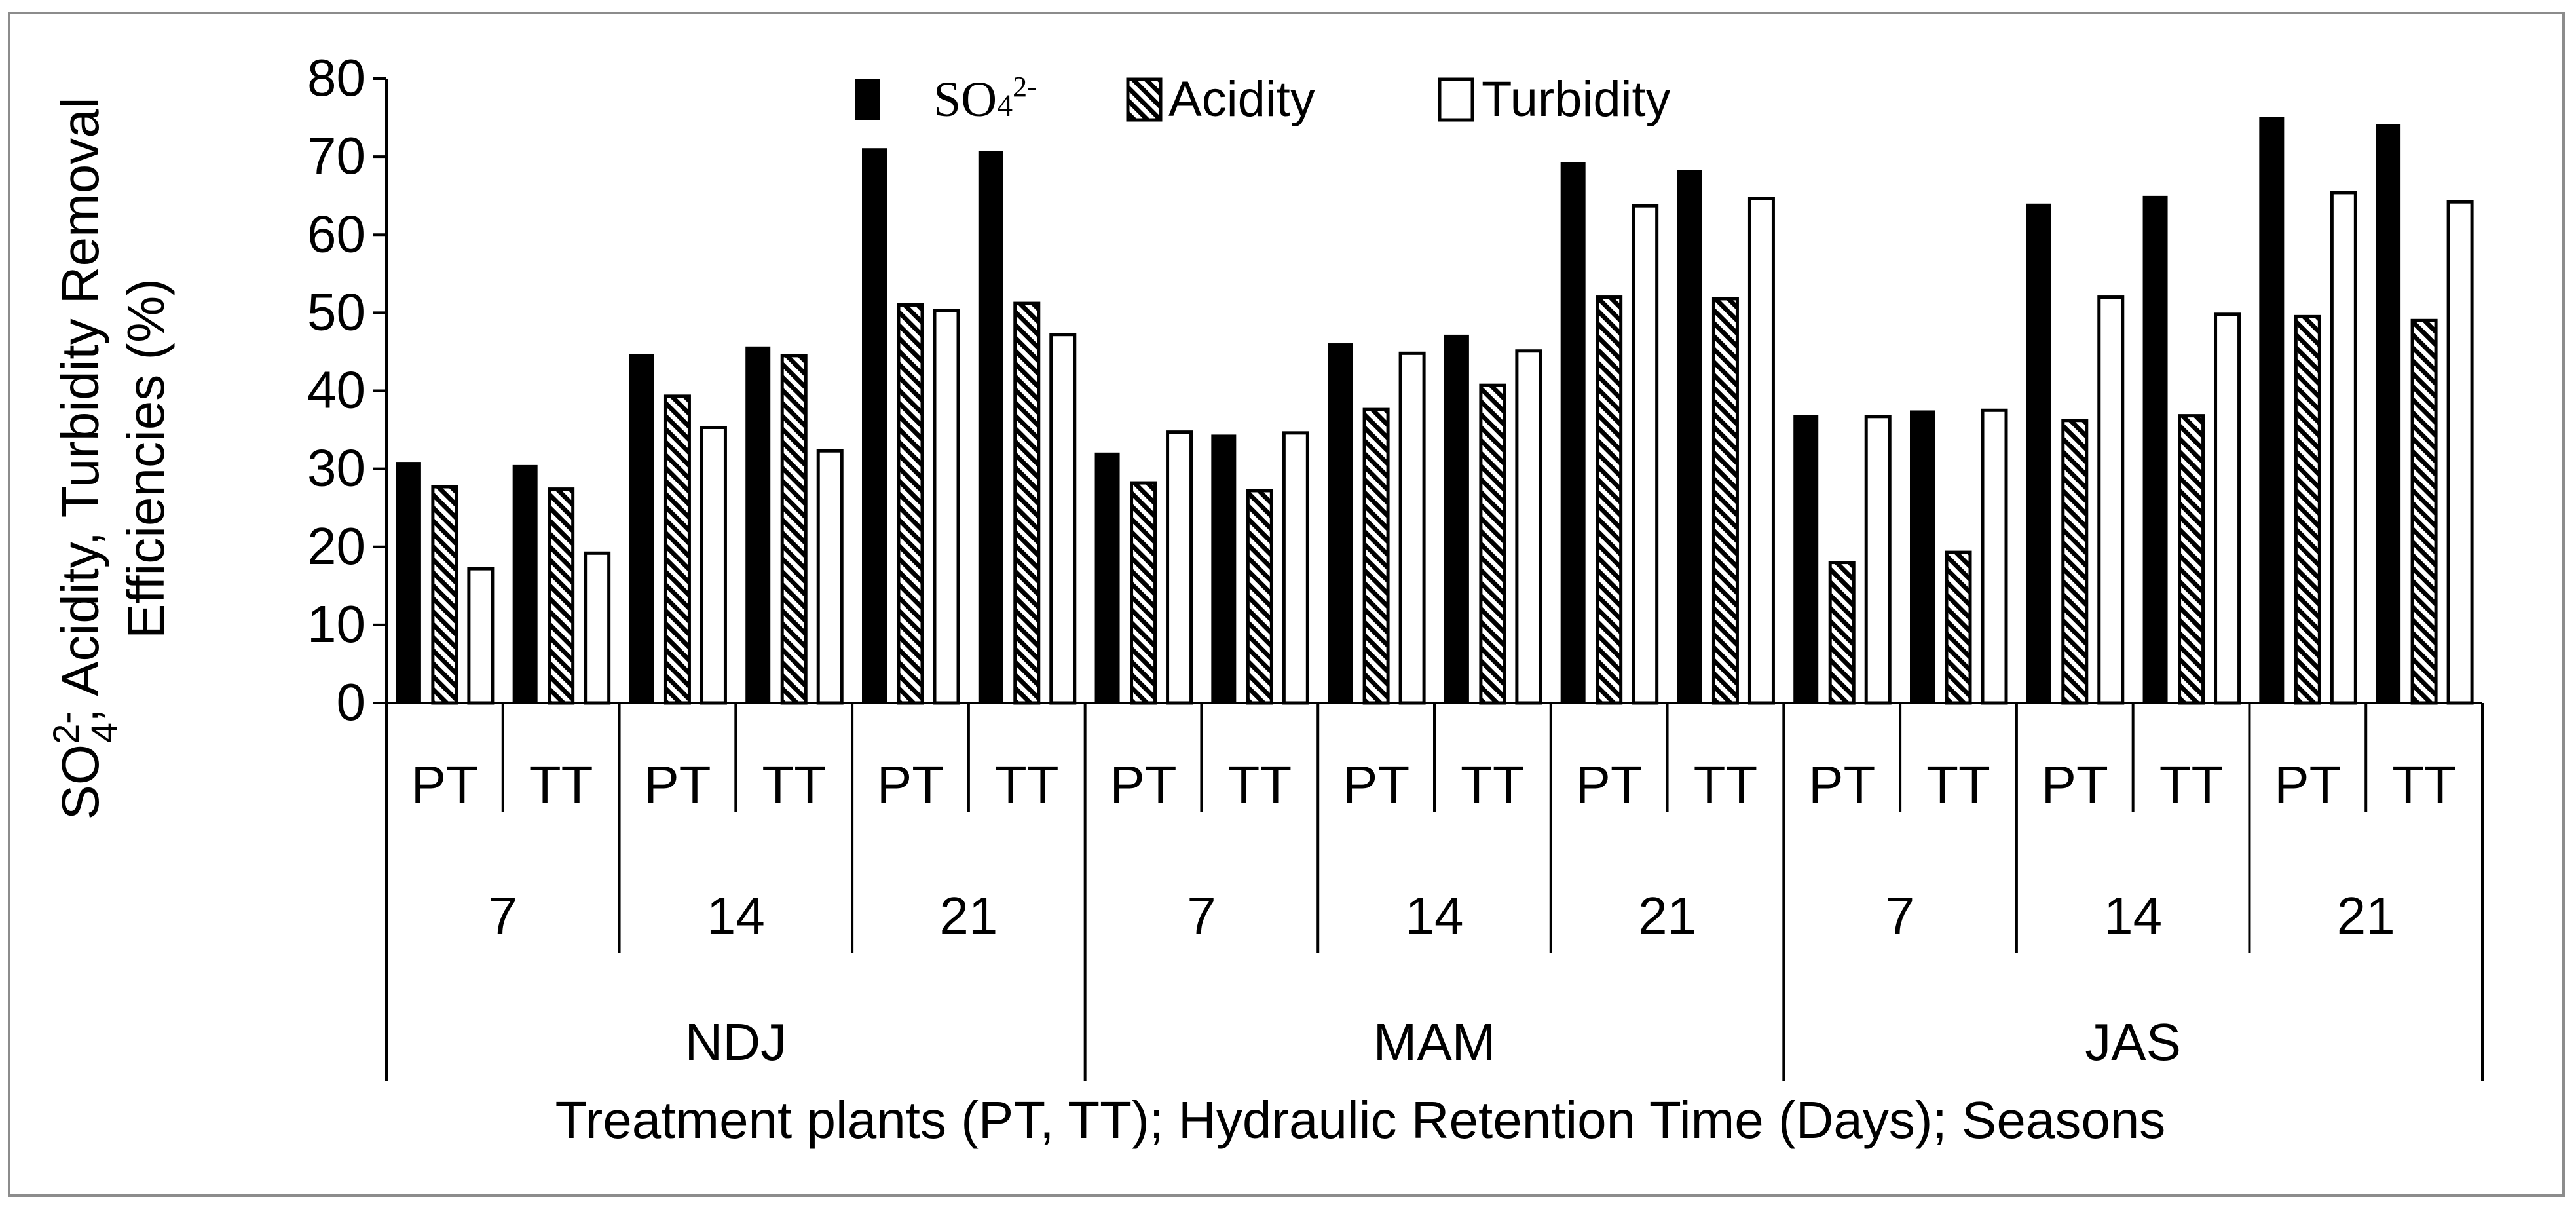 This screenshot has height=1212, width=2576. Describe the element at coordinates (2133, 1042) in the screenshot. I see `x-season-label-JAS: JAS` at that location.